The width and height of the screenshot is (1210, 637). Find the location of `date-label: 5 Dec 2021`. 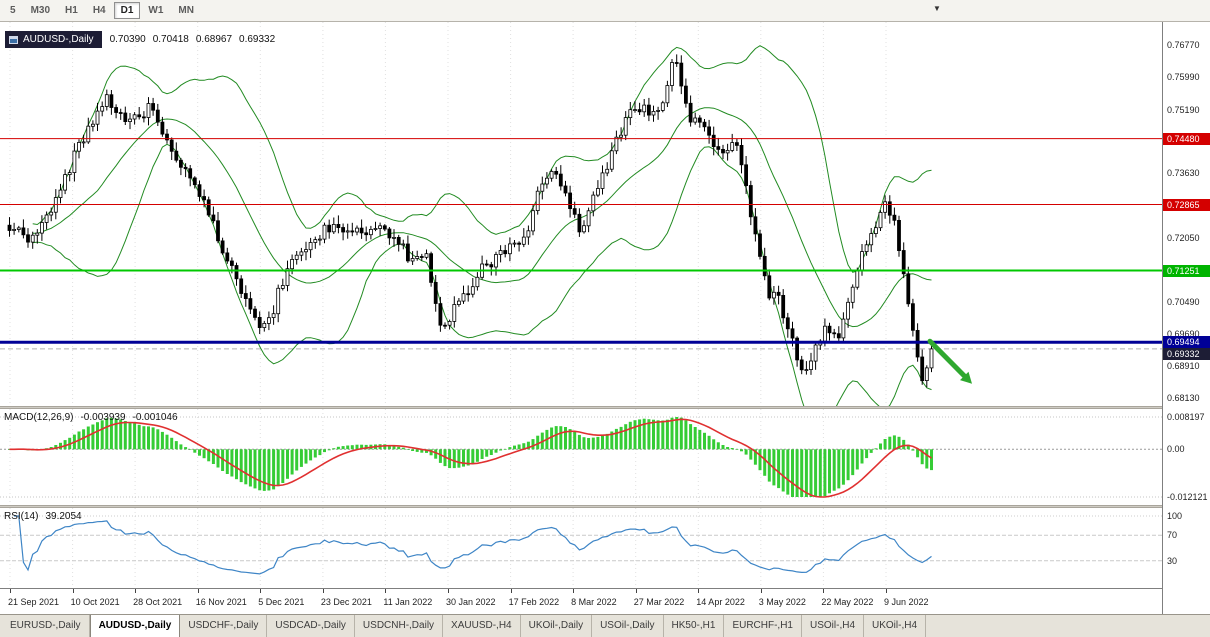

date-label: 5 Dec 2021 is located at coordinates (281, 602).